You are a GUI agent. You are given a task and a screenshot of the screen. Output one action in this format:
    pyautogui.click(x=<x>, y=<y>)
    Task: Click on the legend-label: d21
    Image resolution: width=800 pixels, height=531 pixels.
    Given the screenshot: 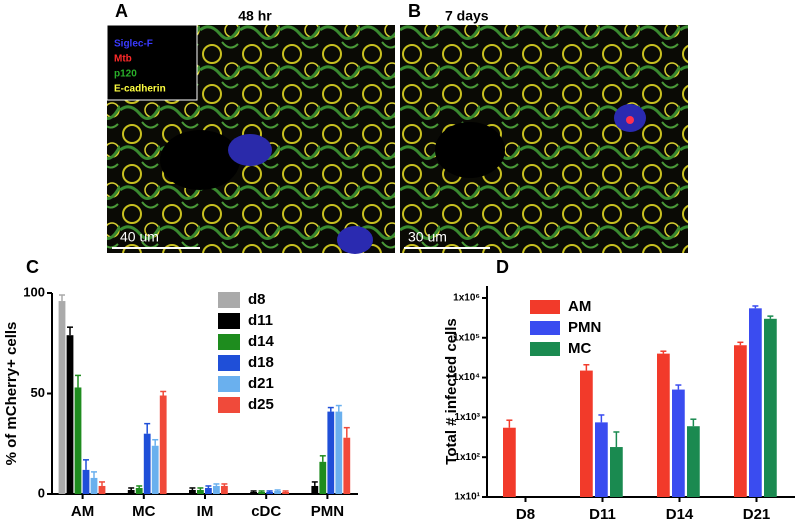 What is the action you would take?
    pyautogui.click(x=261, y=383)
    